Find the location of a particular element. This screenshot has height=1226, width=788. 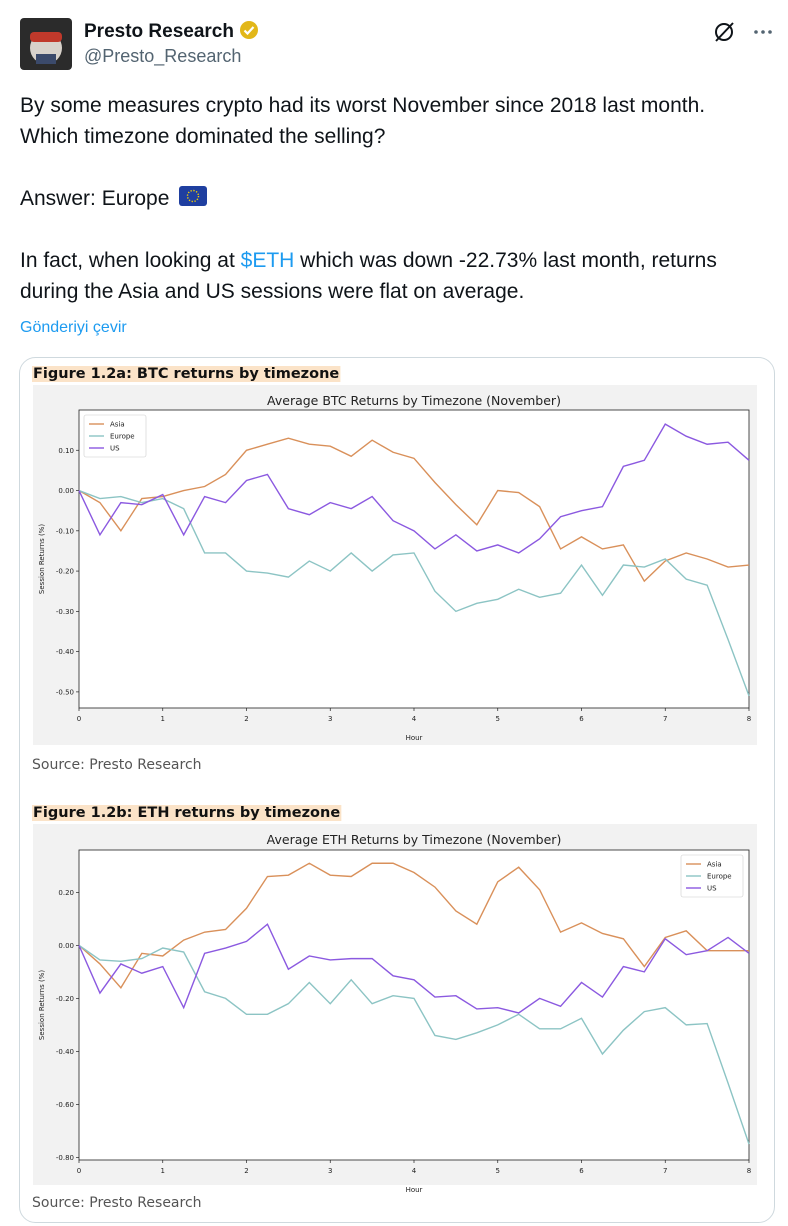

grok-icon is located at coordinates (724, 32).